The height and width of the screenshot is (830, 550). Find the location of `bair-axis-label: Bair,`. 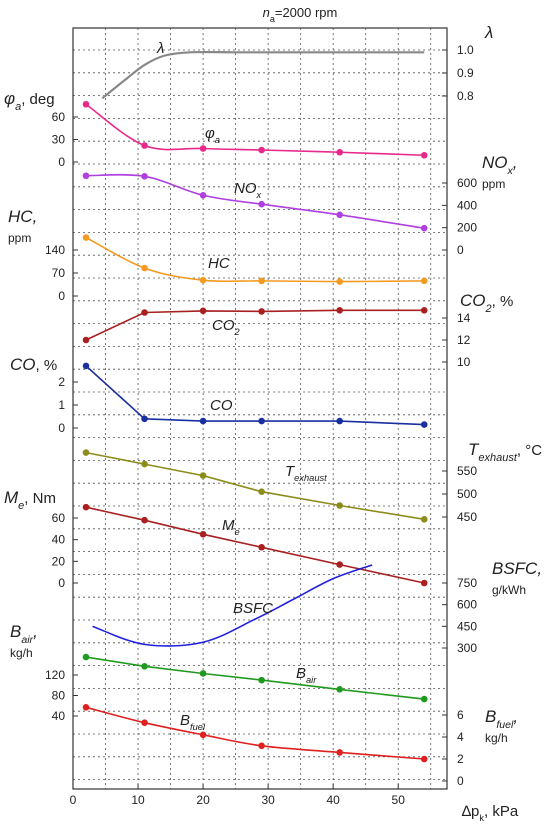

bair-axis-label: Bair, is located at coordinates (24, 634).